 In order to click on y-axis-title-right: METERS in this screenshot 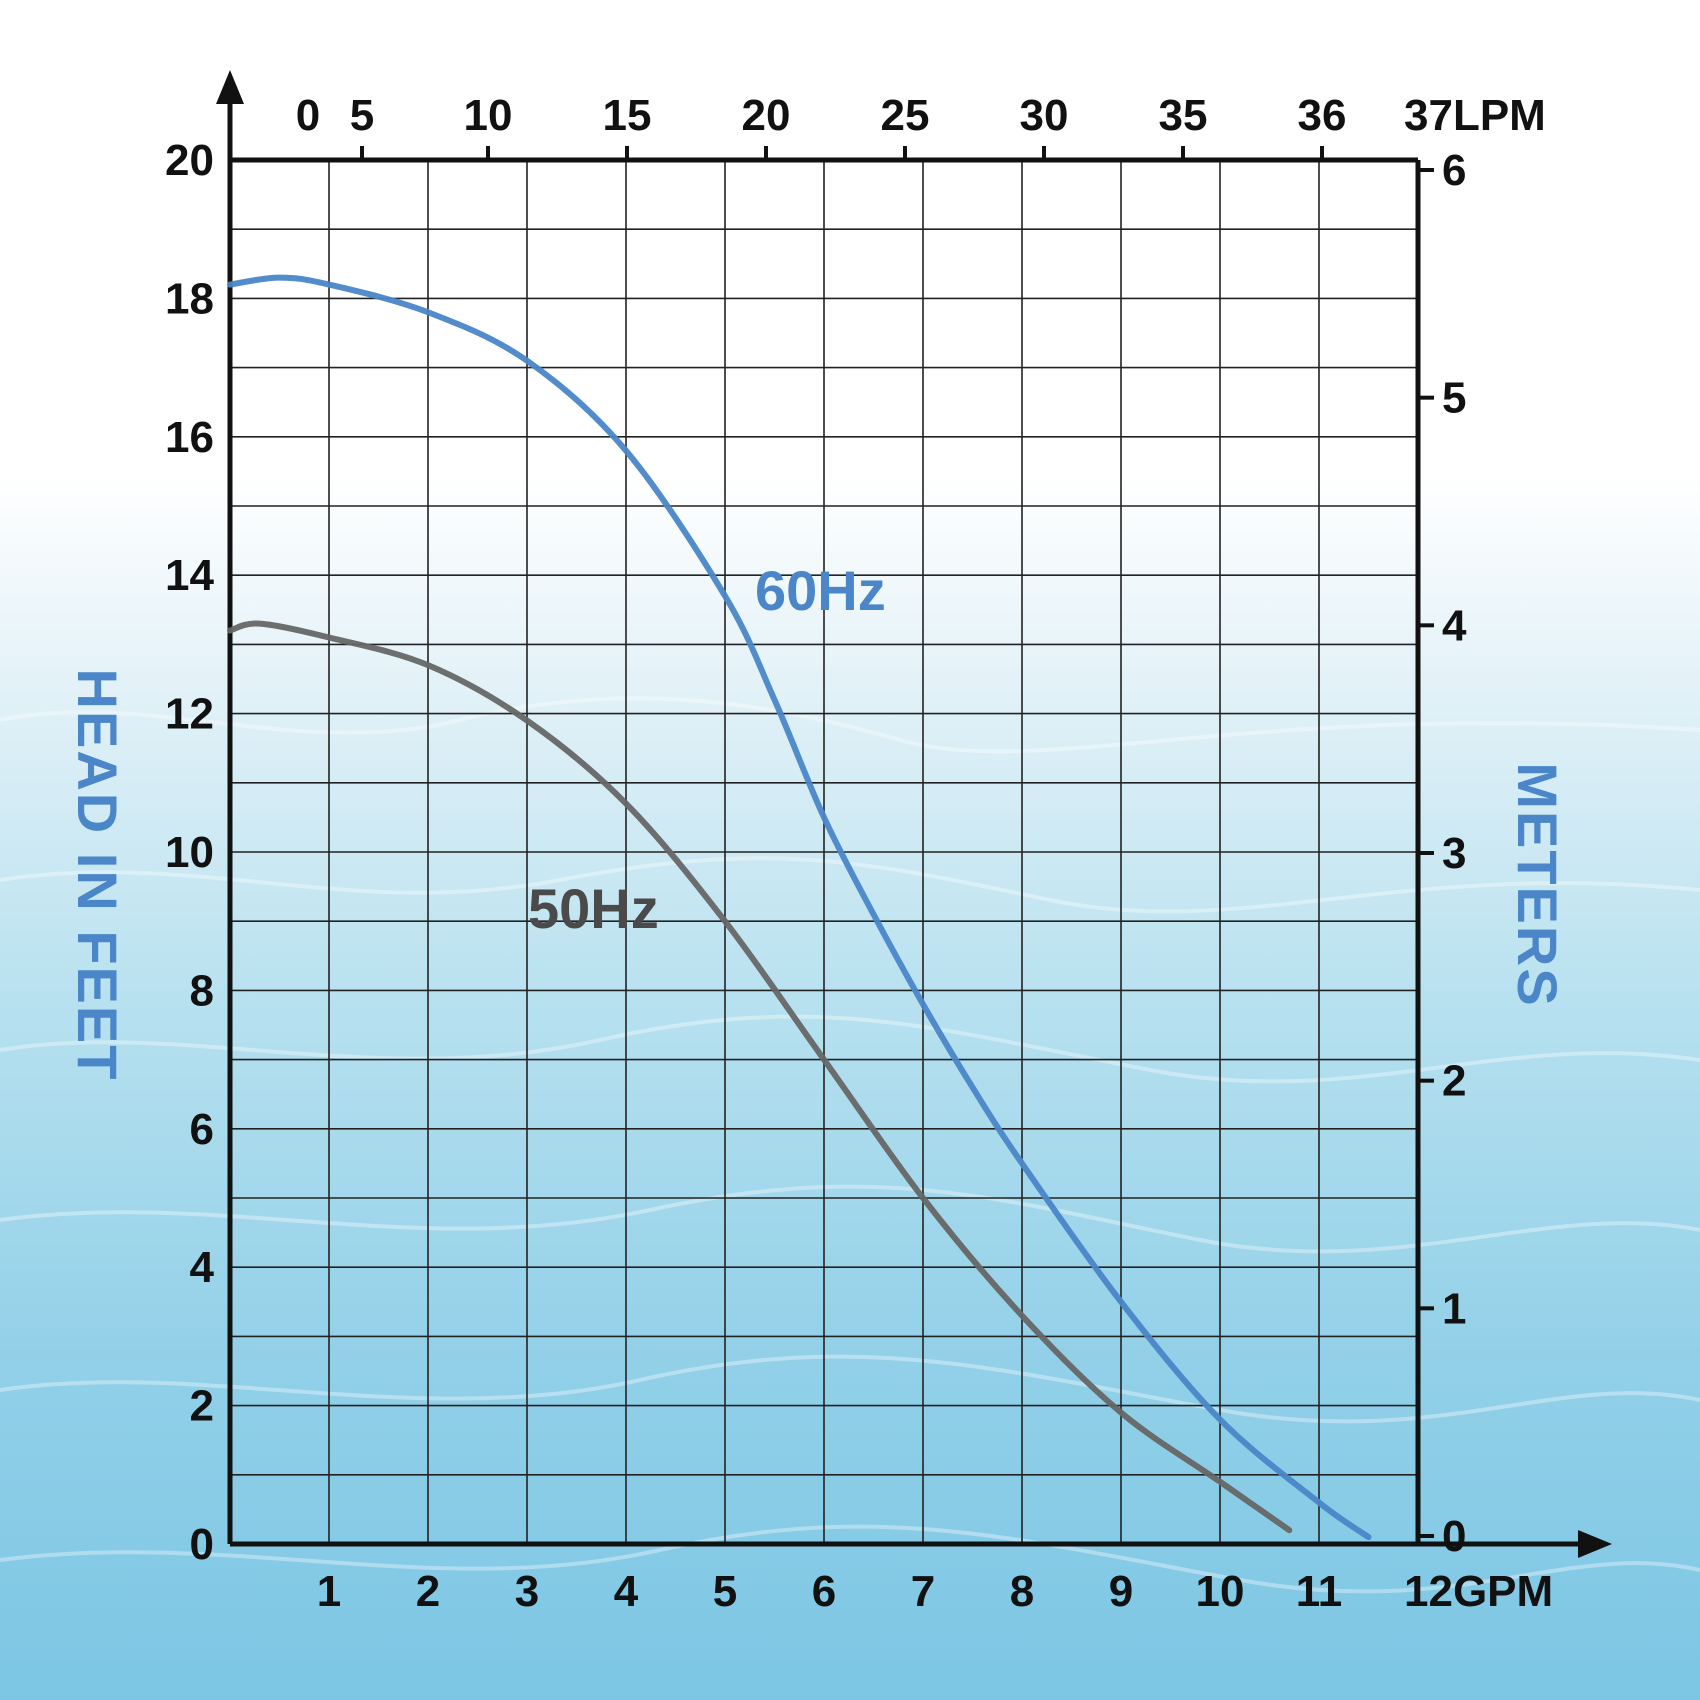, I will do `click(1537, 884)`.